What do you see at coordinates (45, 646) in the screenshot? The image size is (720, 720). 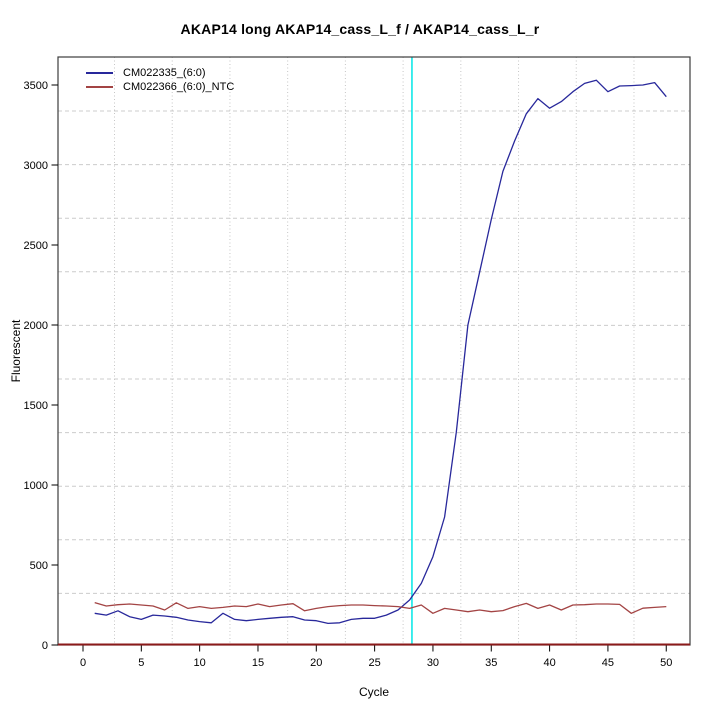 I see `y-tick-label: 0` at bounding box center [45, 646].